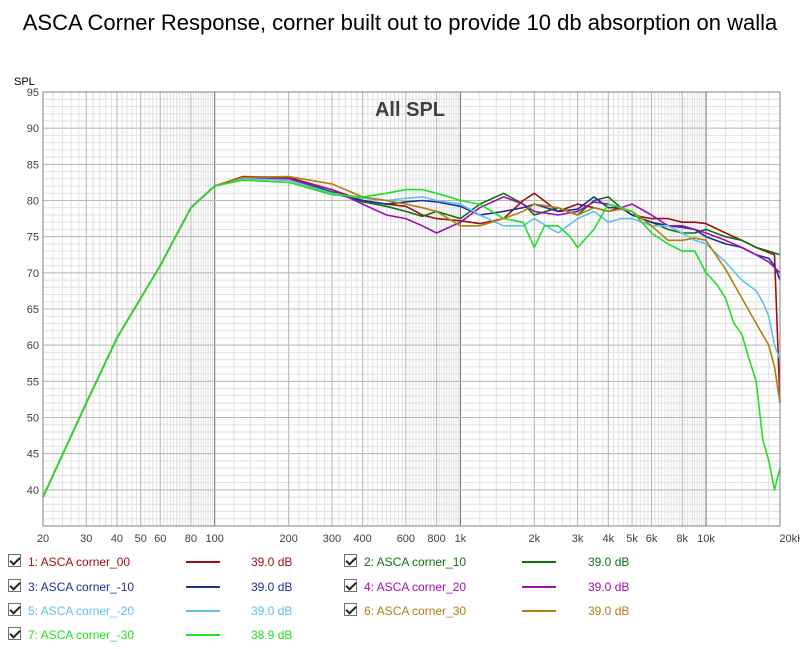 The width and height of the screenshot is (800, 649). I want to click on legend-series-name: 4: ASCA corner_20, so click(415, 587).